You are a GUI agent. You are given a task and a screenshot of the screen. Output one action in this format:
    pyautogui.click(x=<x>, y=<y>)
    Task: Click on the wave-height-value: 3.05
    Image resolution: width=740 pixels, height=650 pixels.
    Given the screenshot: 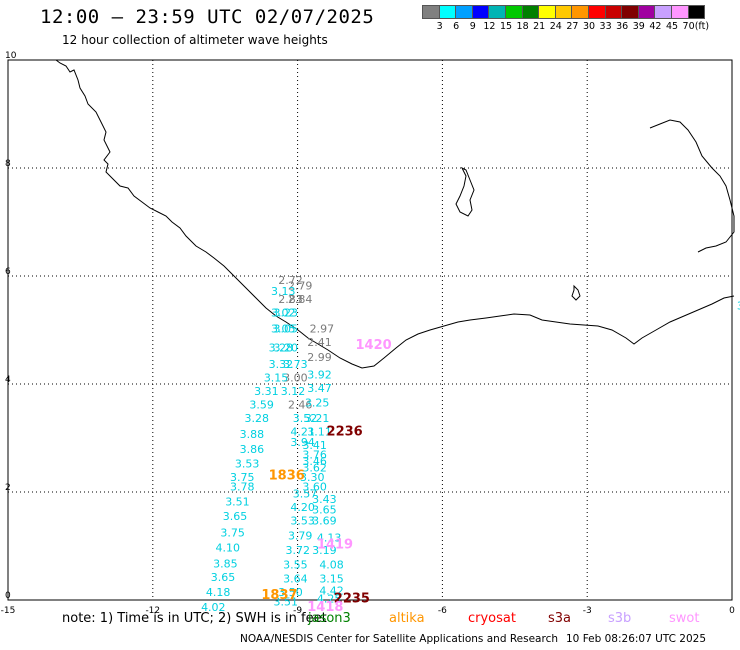 What is the action you would take?
    pyautogui.click(x=283, y=329)
    